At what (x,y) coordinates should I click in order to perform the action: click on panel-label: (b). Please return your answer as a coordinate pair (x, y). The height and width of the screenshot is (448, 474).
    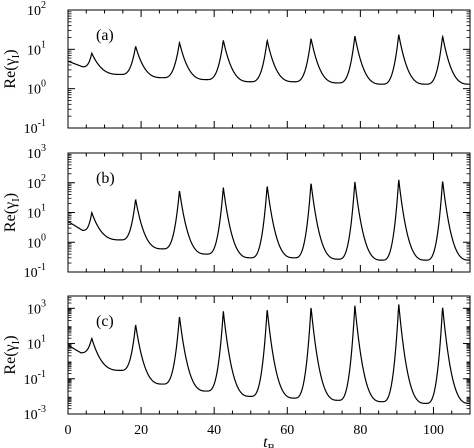
    Looking at the image, I should click on (105, 178).